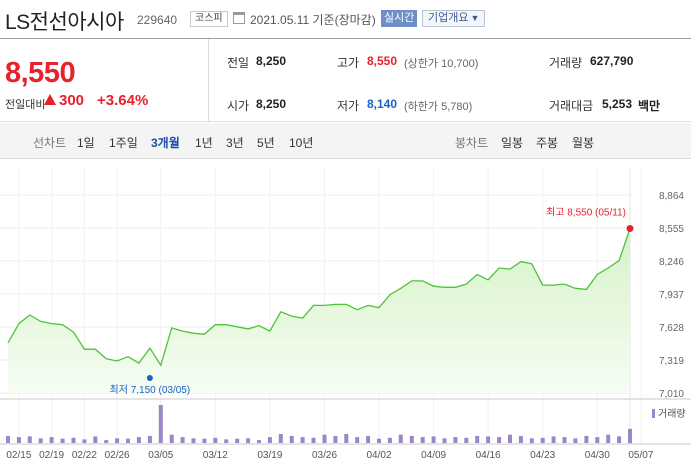 This screenshot has height=468, width=691. I want to click on prev-close-label: 전일, so click(238, 63).